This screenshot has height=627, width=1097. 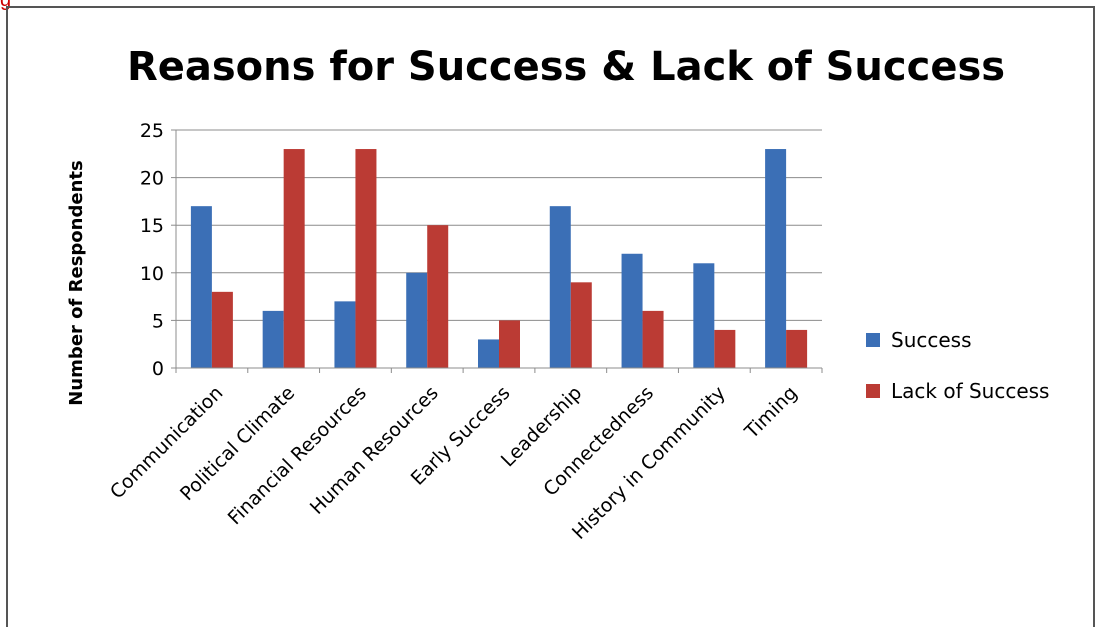 What do you see at coordinates (152, 131) in the screenshot?
I see `y-tick-label: 25` at bounding box center [152, 131].